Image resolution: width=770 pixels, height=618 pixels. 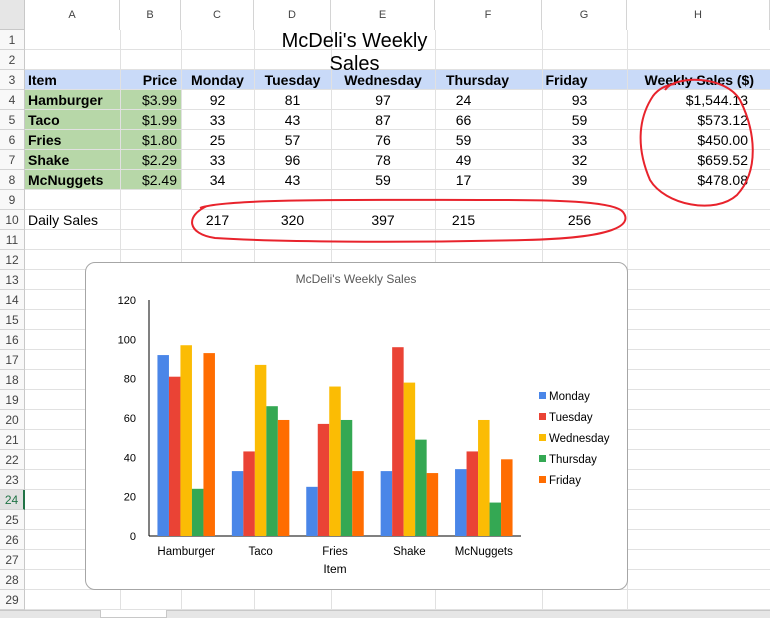 I want to click on column-header-c: C, so click(x=217, y=15).